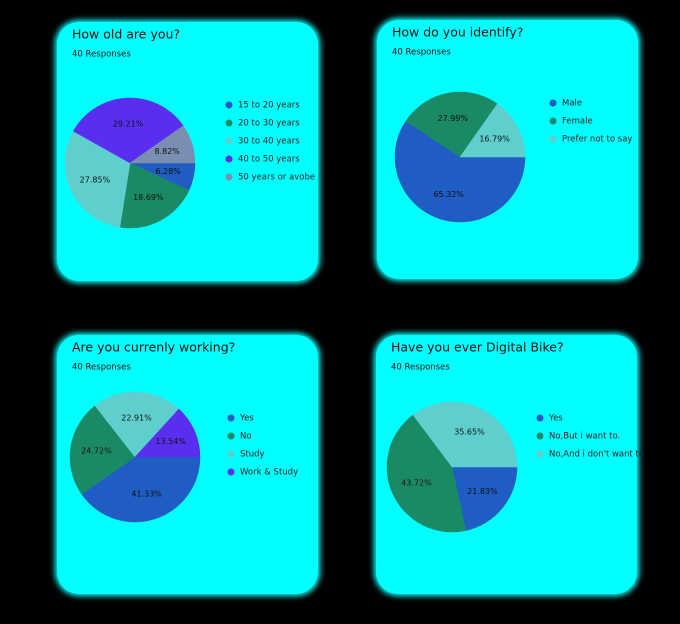  I want to click on data-label: 18.69%, so click(148, 197).